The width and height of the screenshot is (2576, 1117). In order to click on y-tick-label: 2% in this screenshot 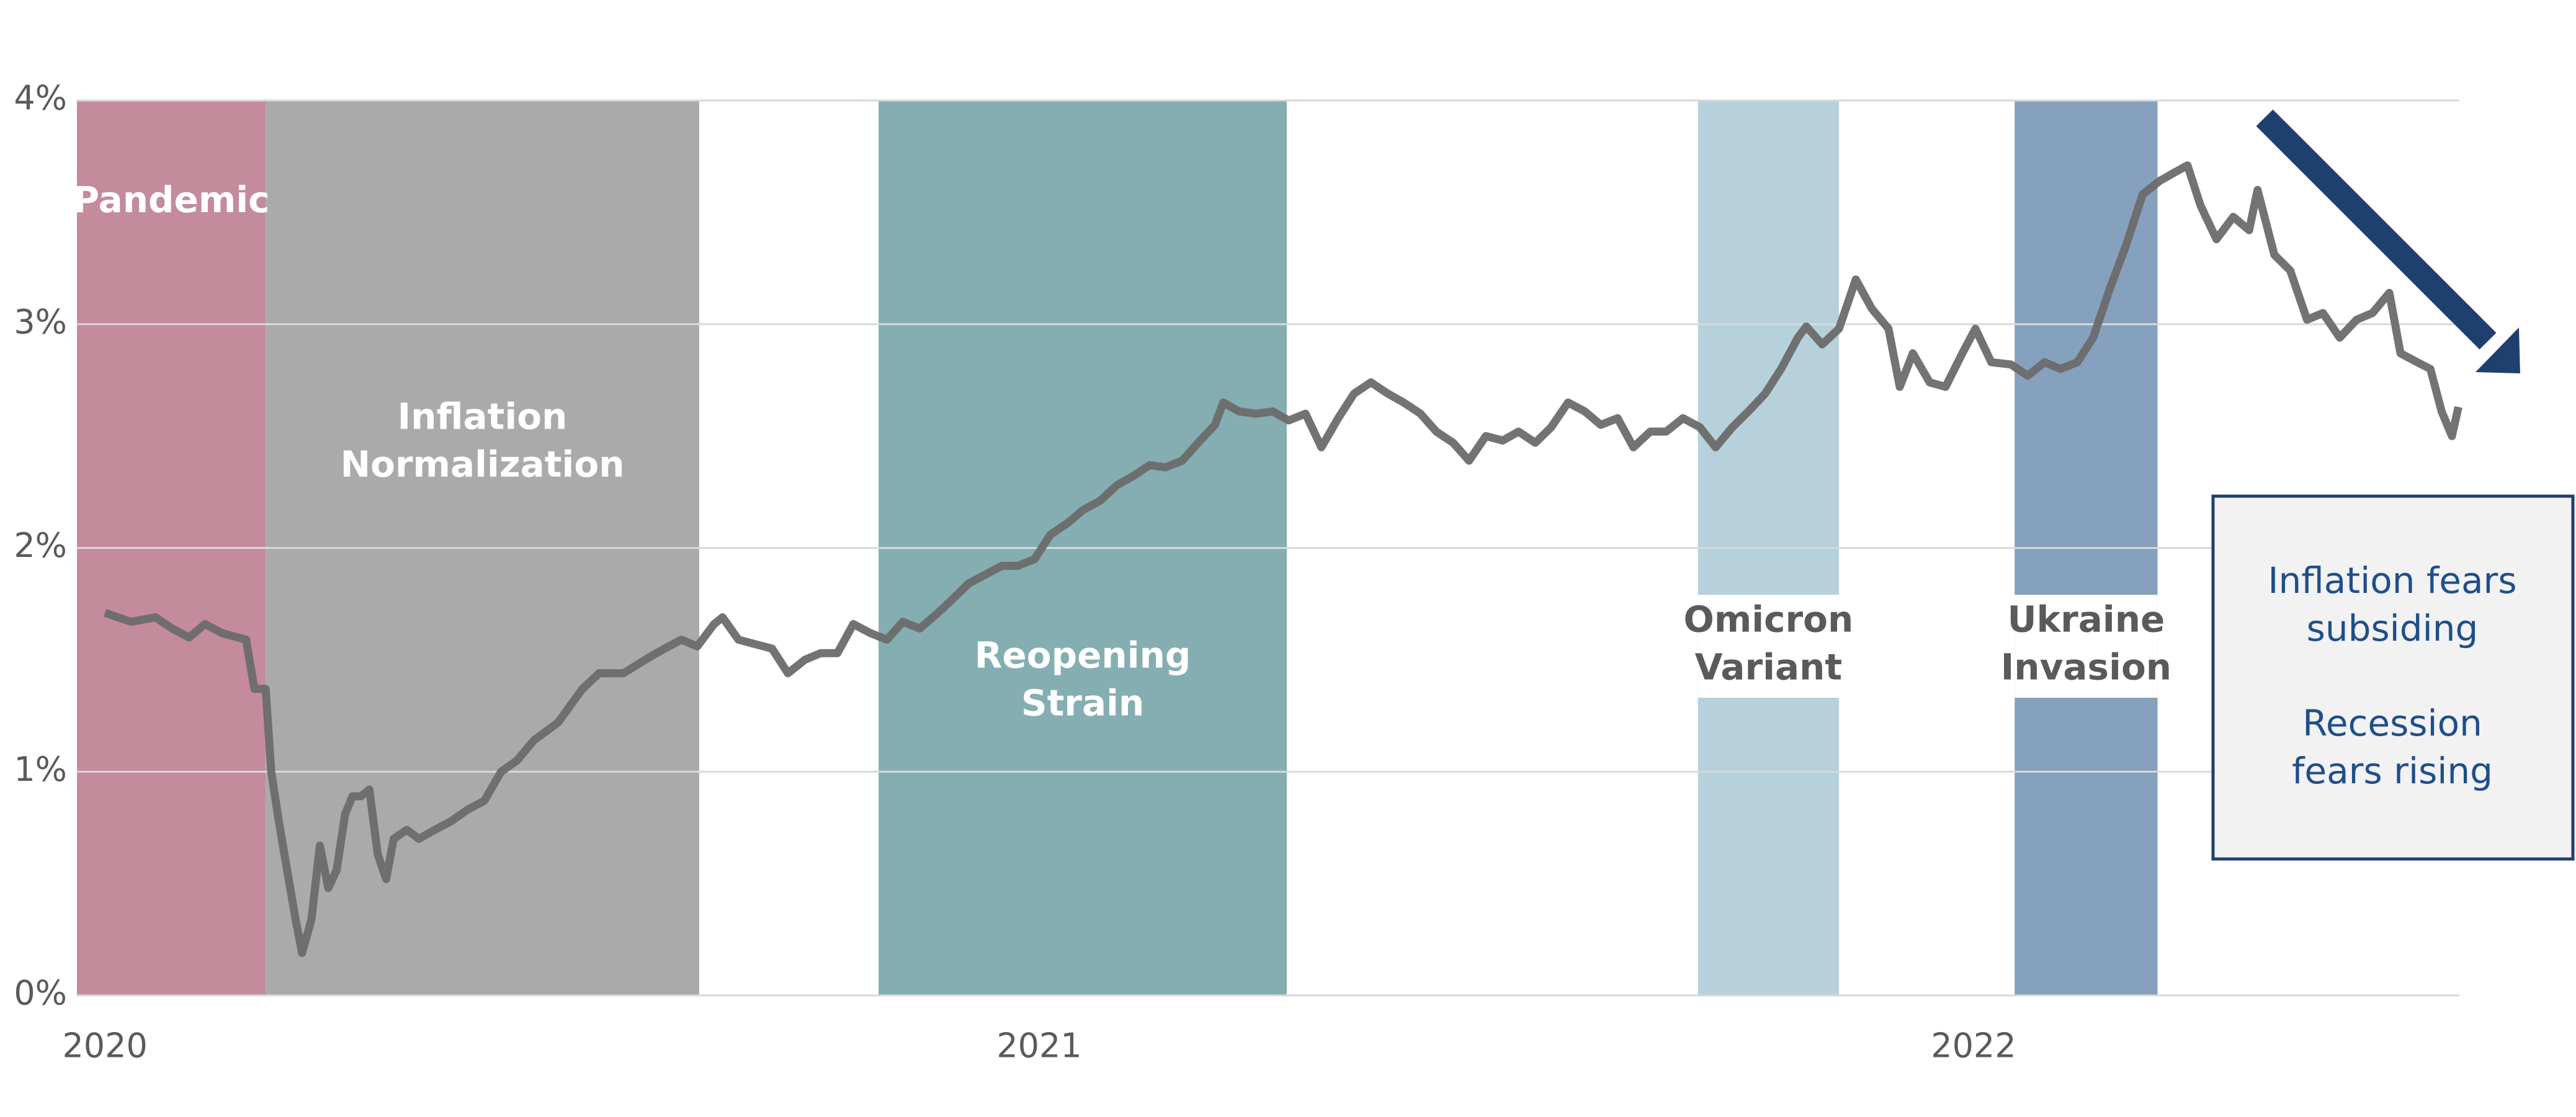, I will do `click(40, 545)`.